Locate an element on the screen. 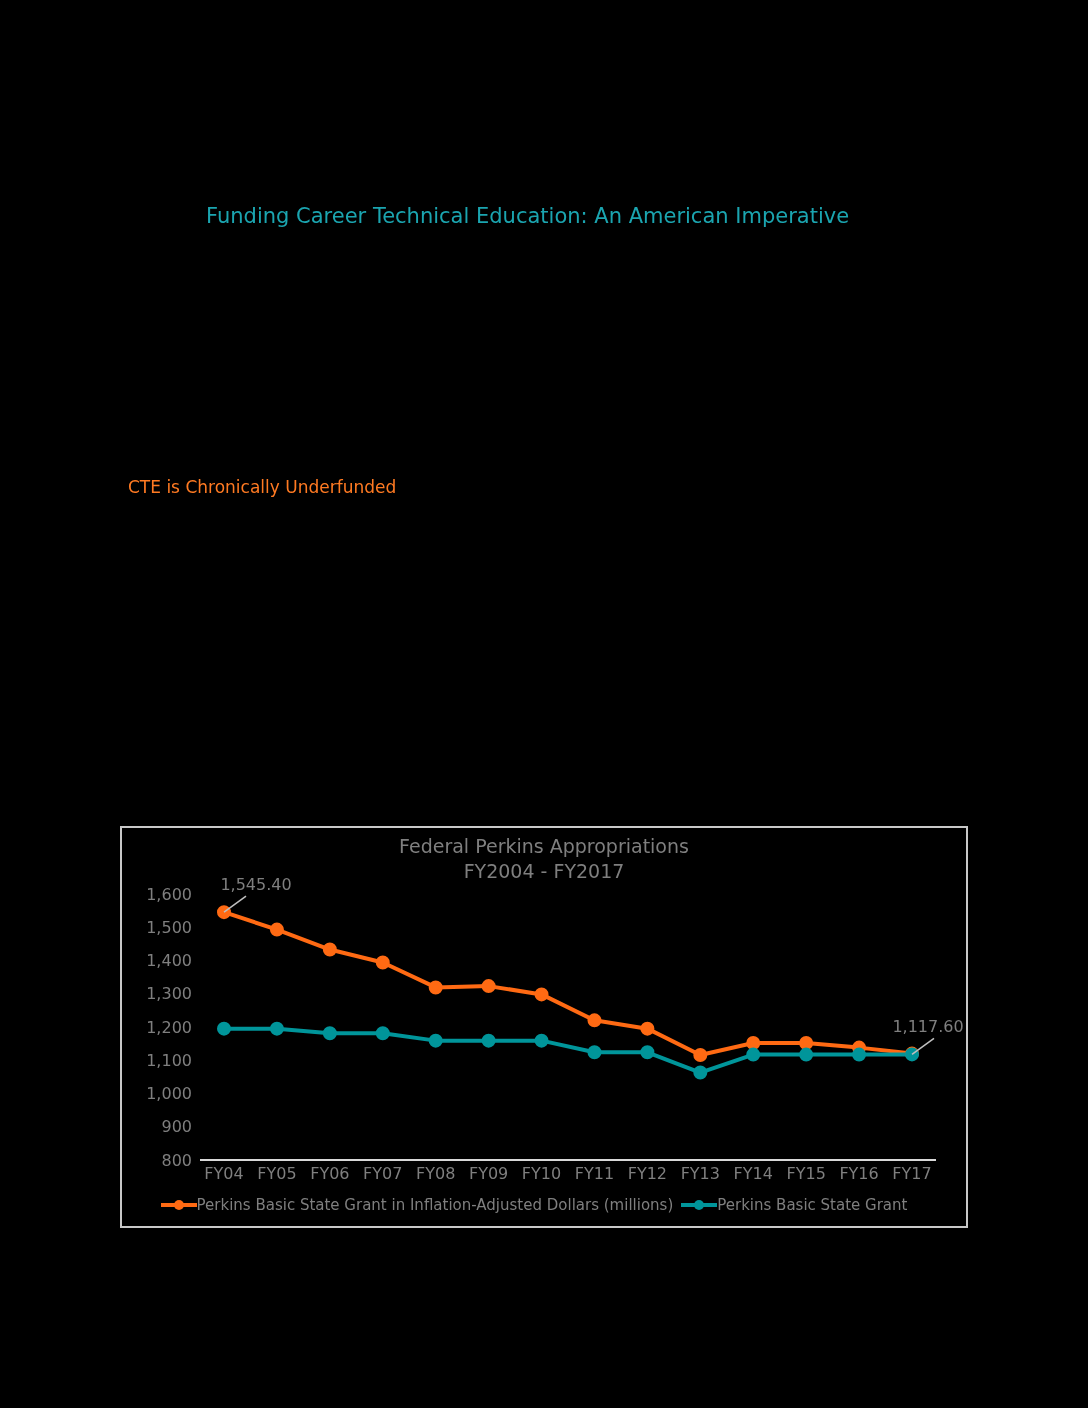 The image size is (1088, 1408). y-tick-label: 1,600 is located at coordinates (169, 894).